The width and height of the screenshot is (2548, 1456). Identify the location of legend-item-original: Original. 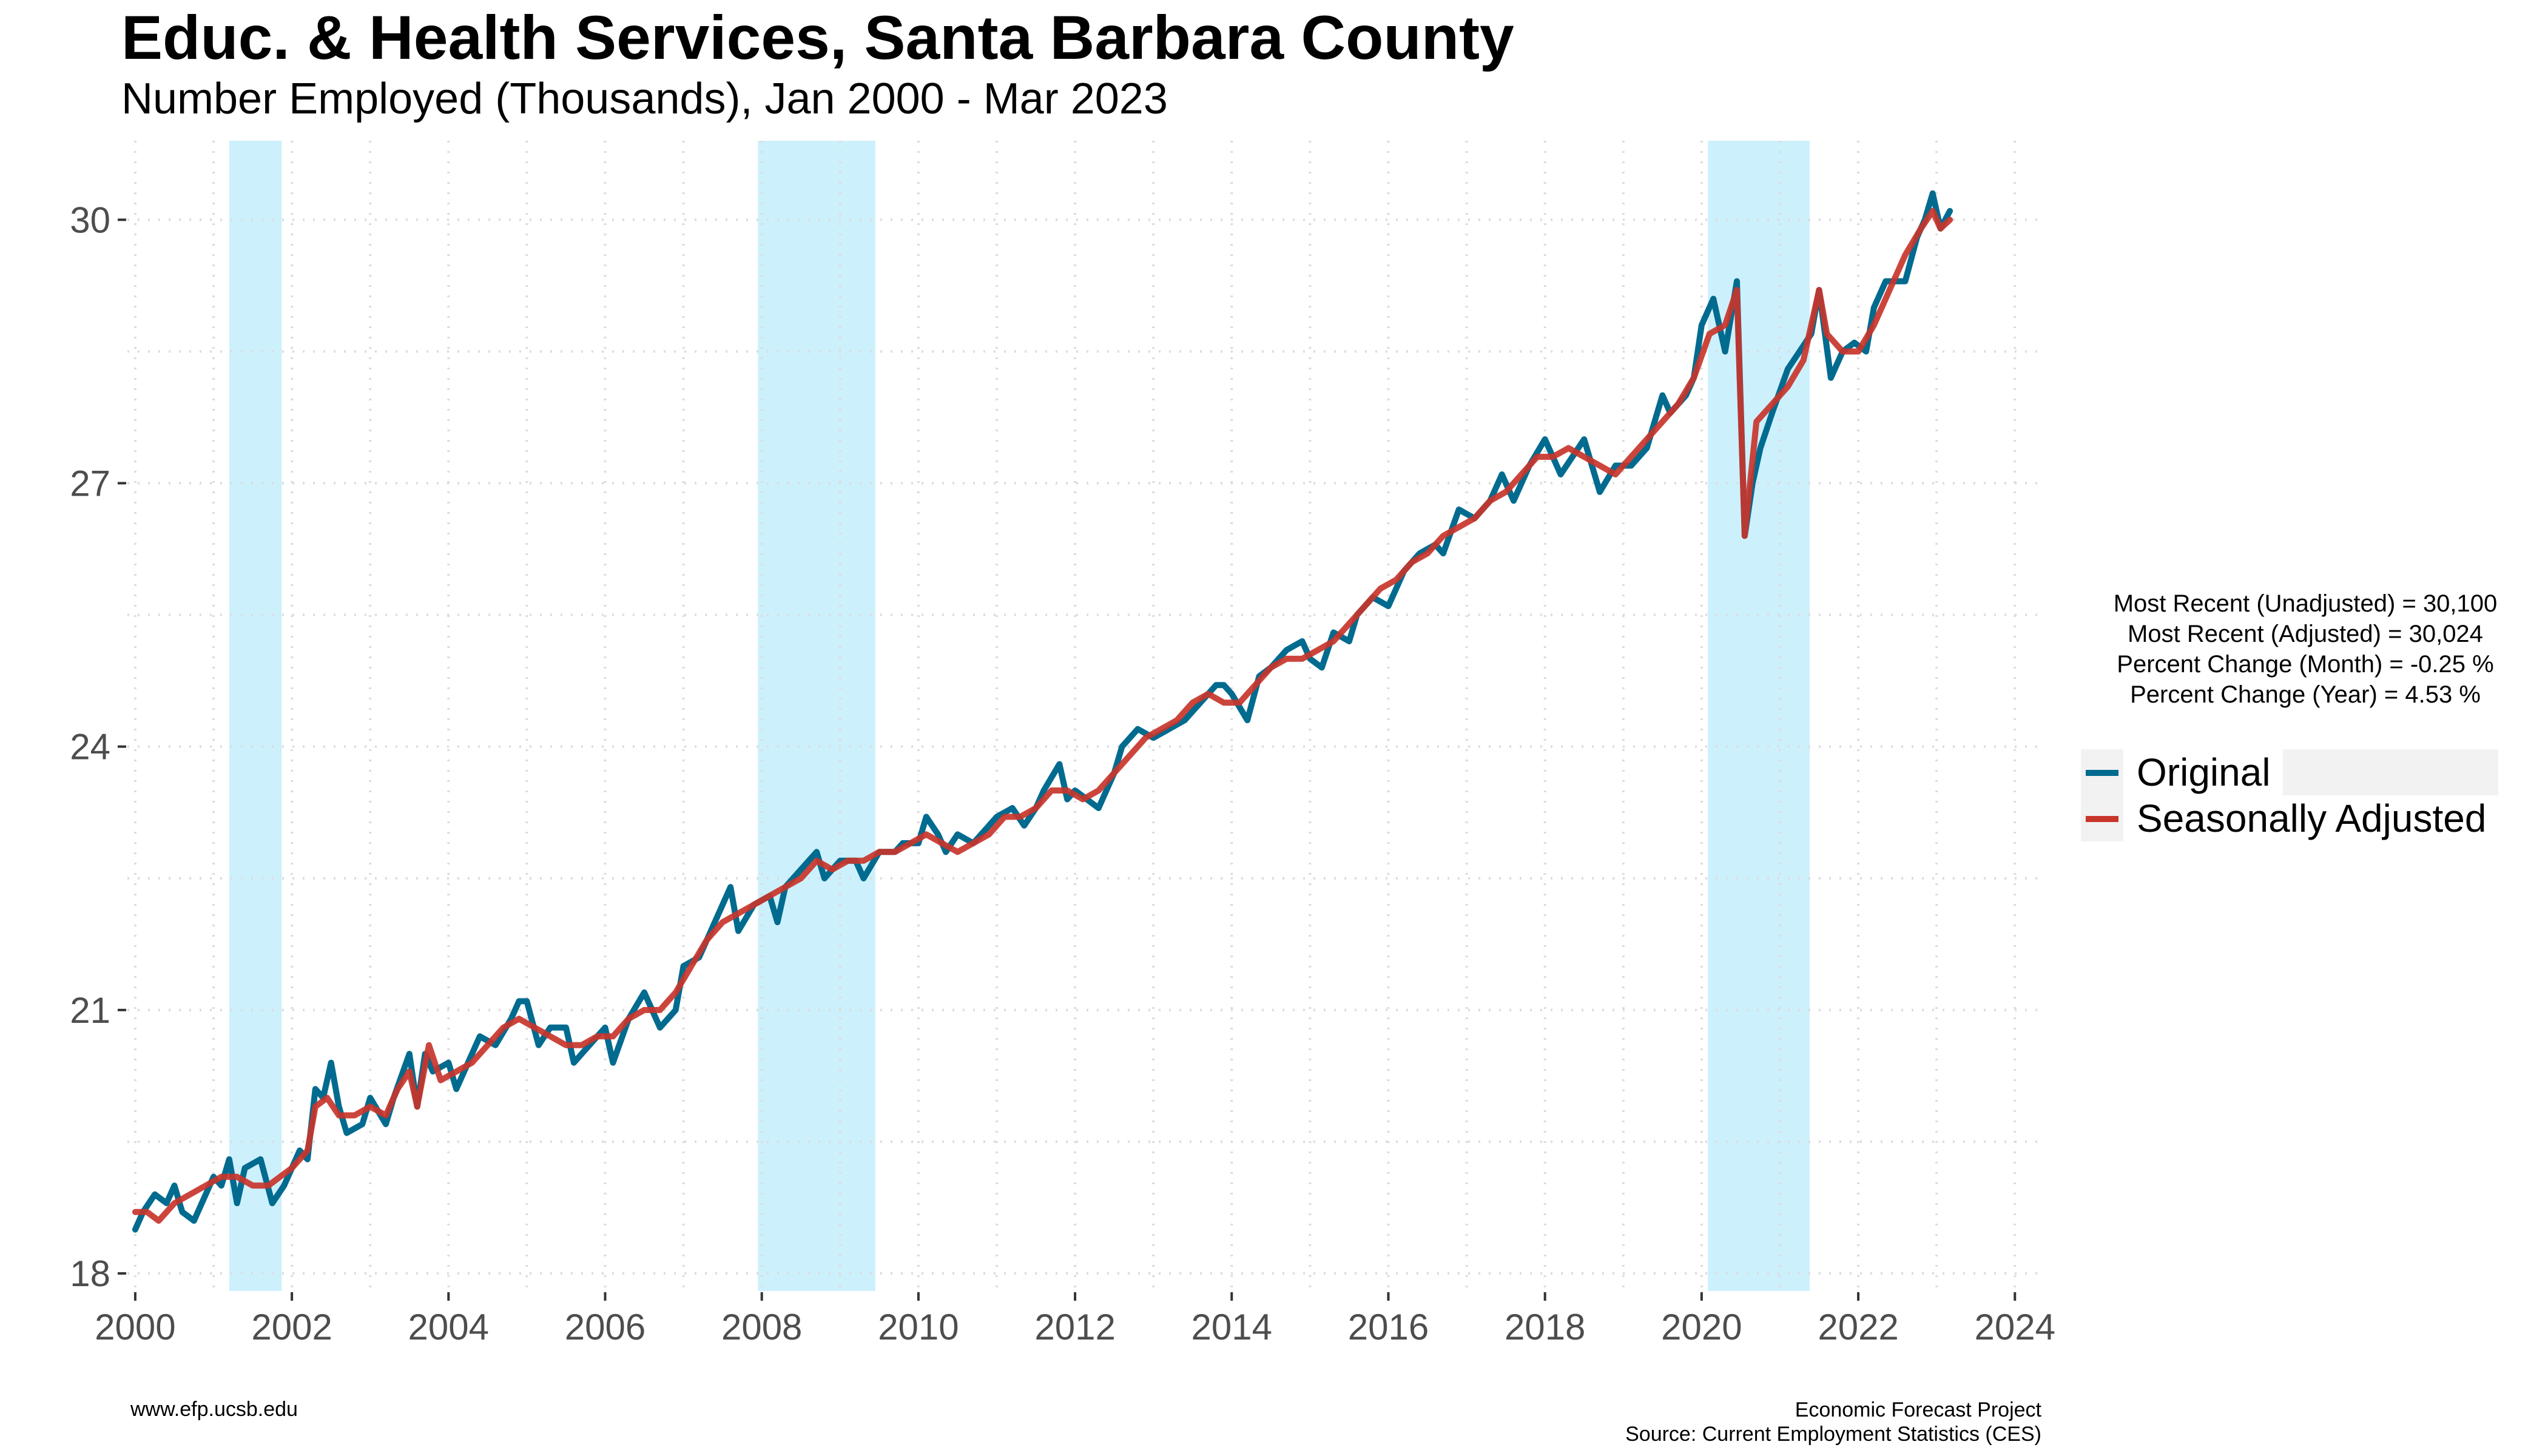
(2290, 772).